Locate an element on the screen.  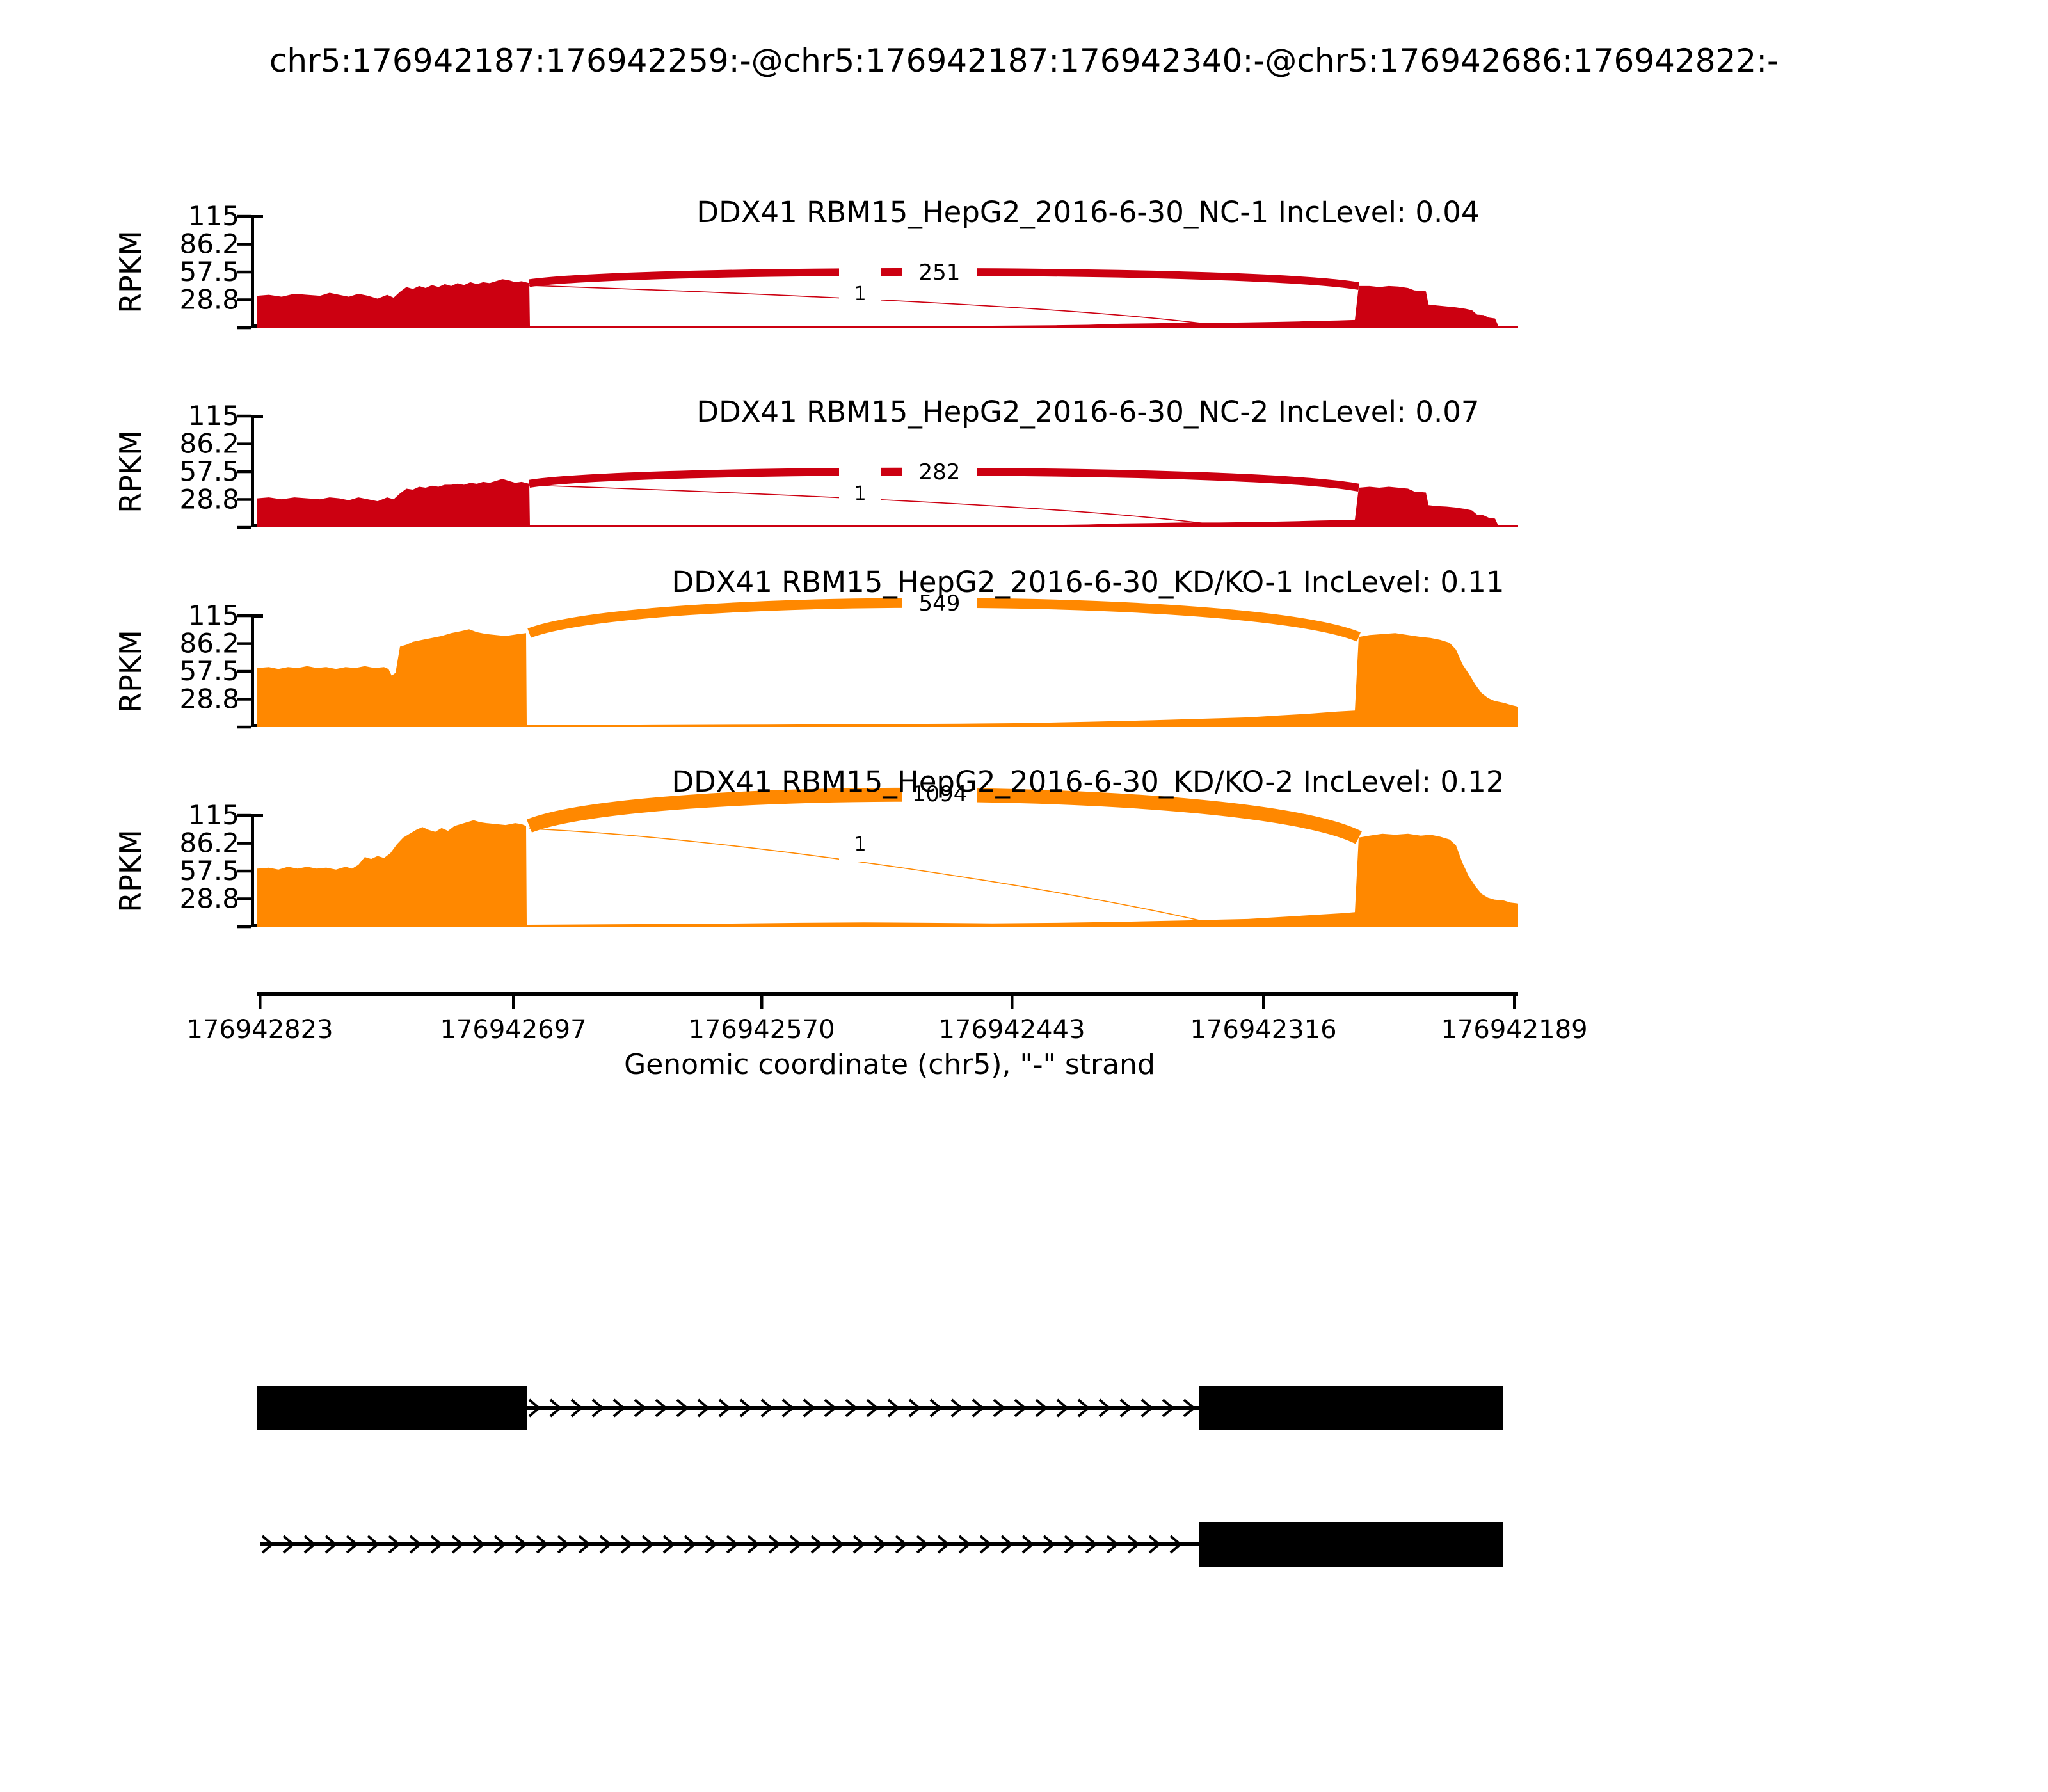
junction-count-skip-nc1: 251 is located at coordinates (940, 272).